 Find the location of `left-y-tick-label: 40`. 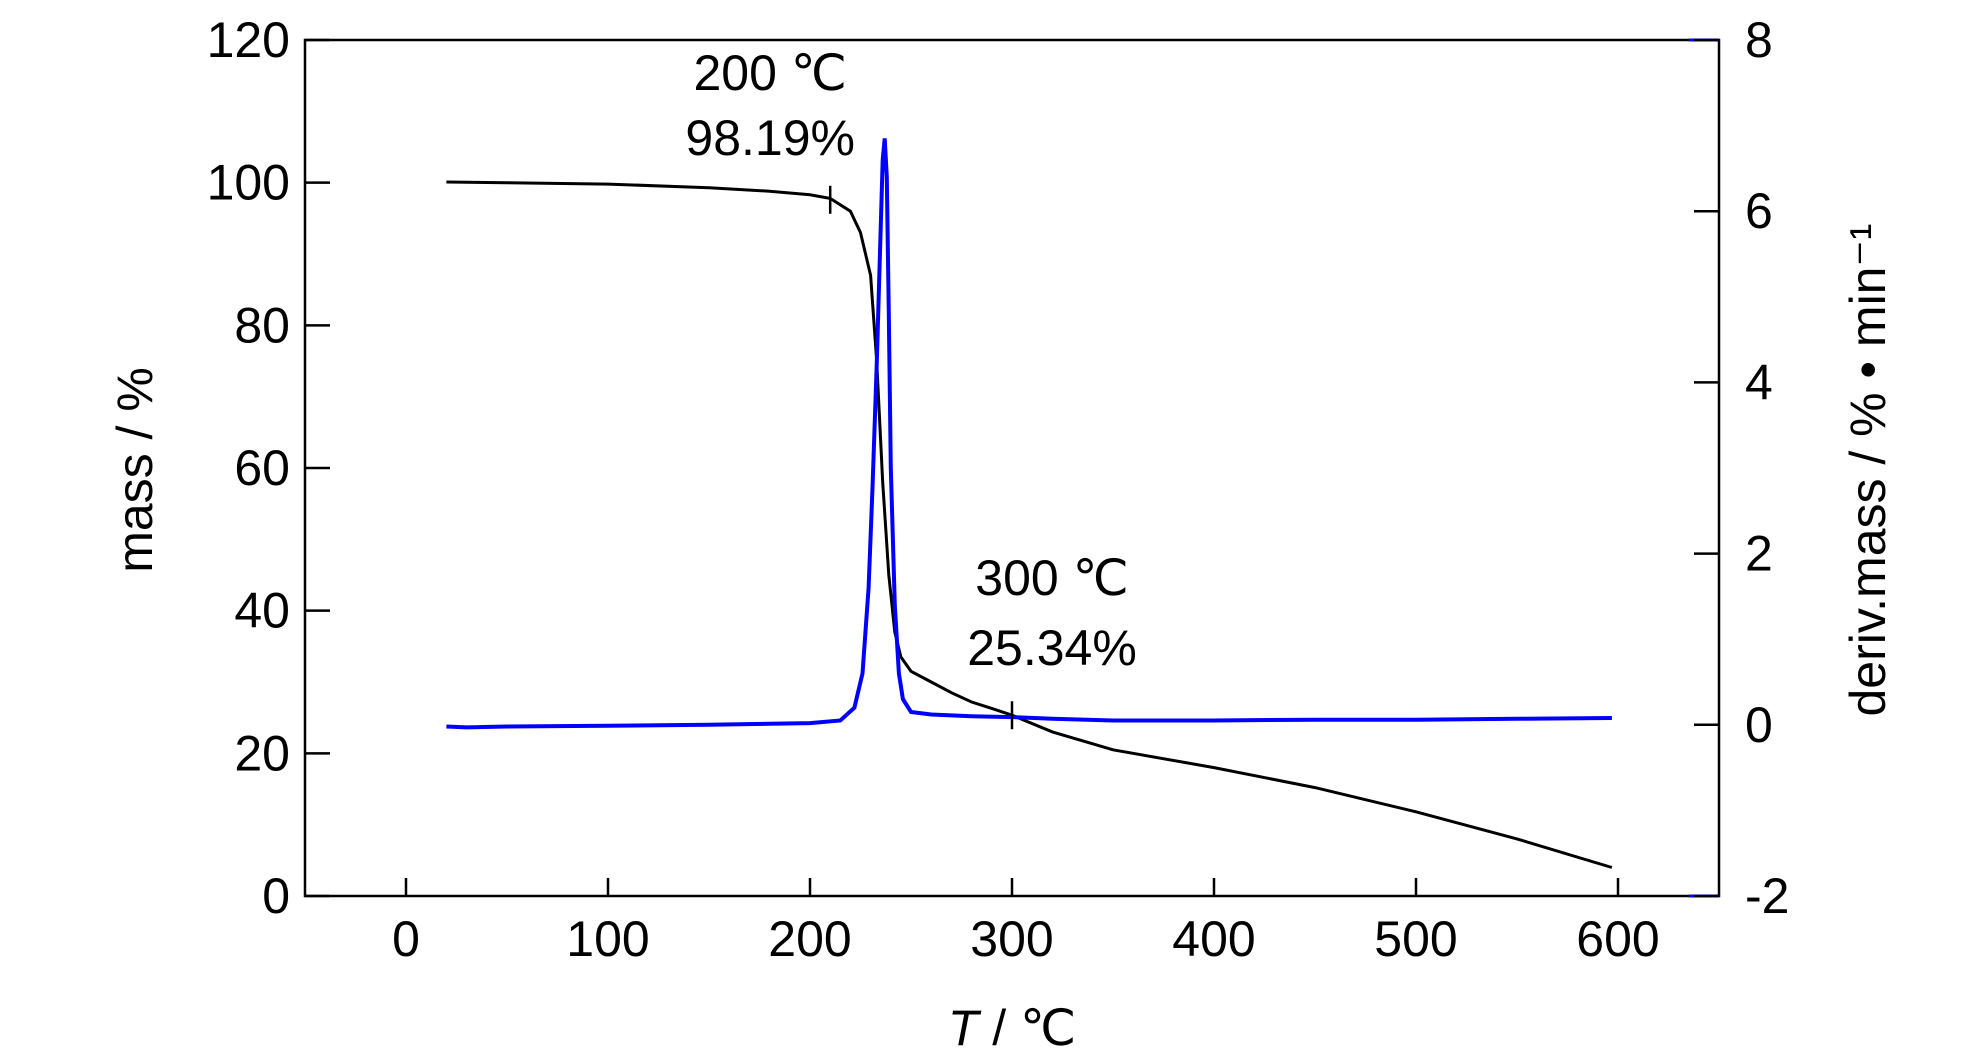

left-y-tick-label: 40 is located at coordinates (262, 611).